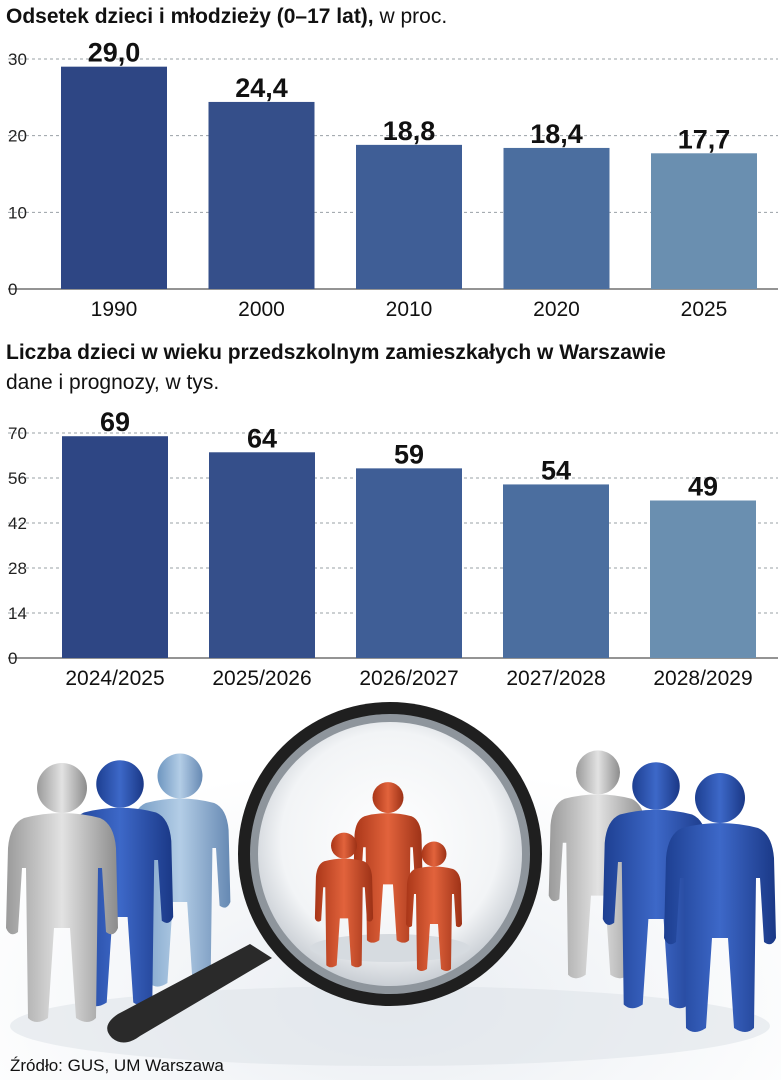 The width and height of the screenshot is (781, 1080). What do you see at coordinates (17, 433) in the screenshot?
I see `chart2-ytick-label: 70` at bounding box center [17, 433].